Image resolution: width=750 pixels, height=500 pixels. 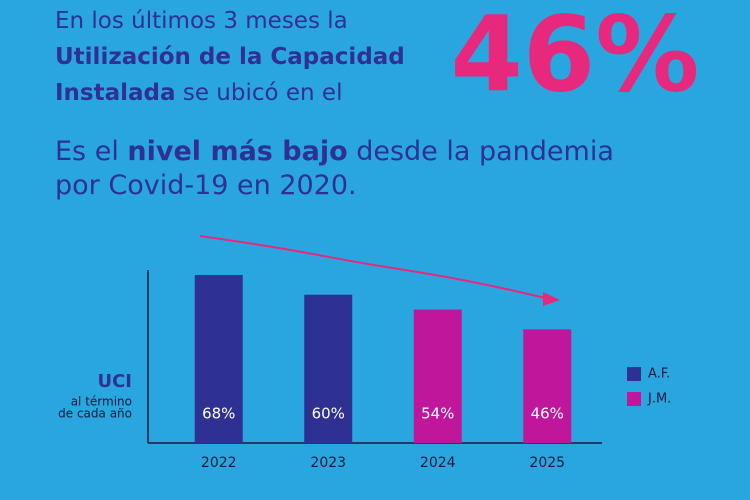 I want to click on headline-segment: En los últimos 3 meses la, so click(x=201, y=21).